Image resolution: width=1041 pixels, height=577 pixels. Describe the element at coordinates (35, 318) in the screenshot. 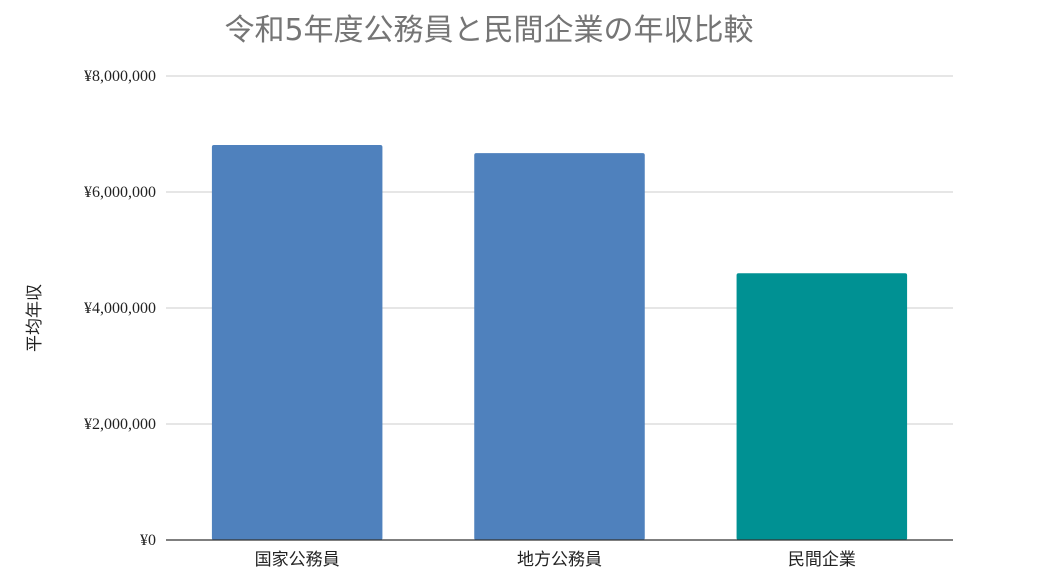

I see `y-axis-label: 平均年収` at that location.